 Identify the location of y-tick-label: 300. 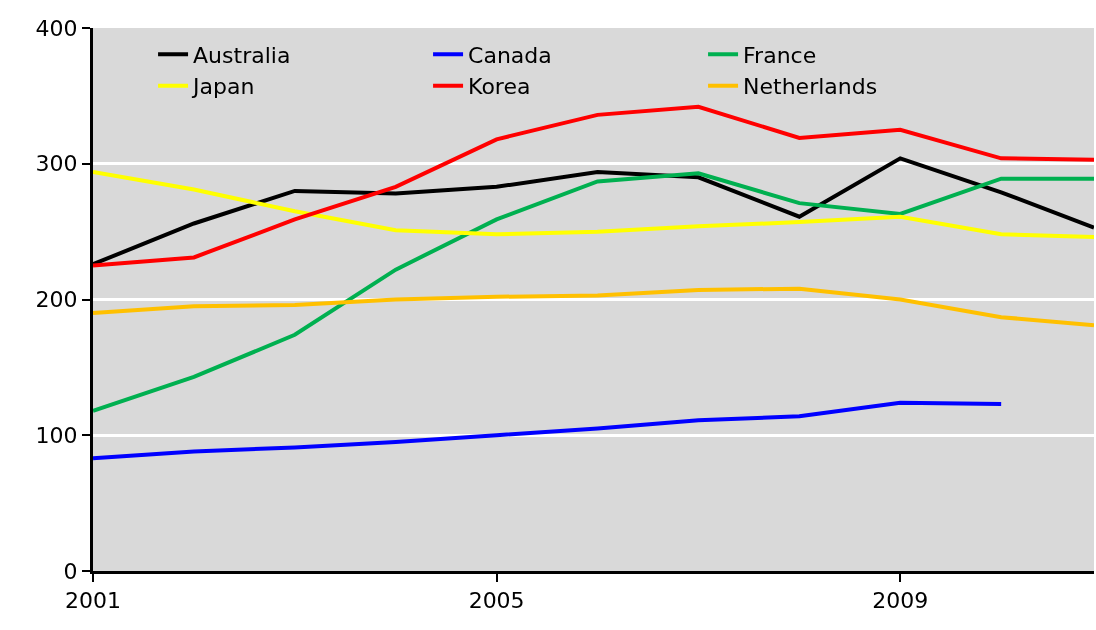
(56, 164).